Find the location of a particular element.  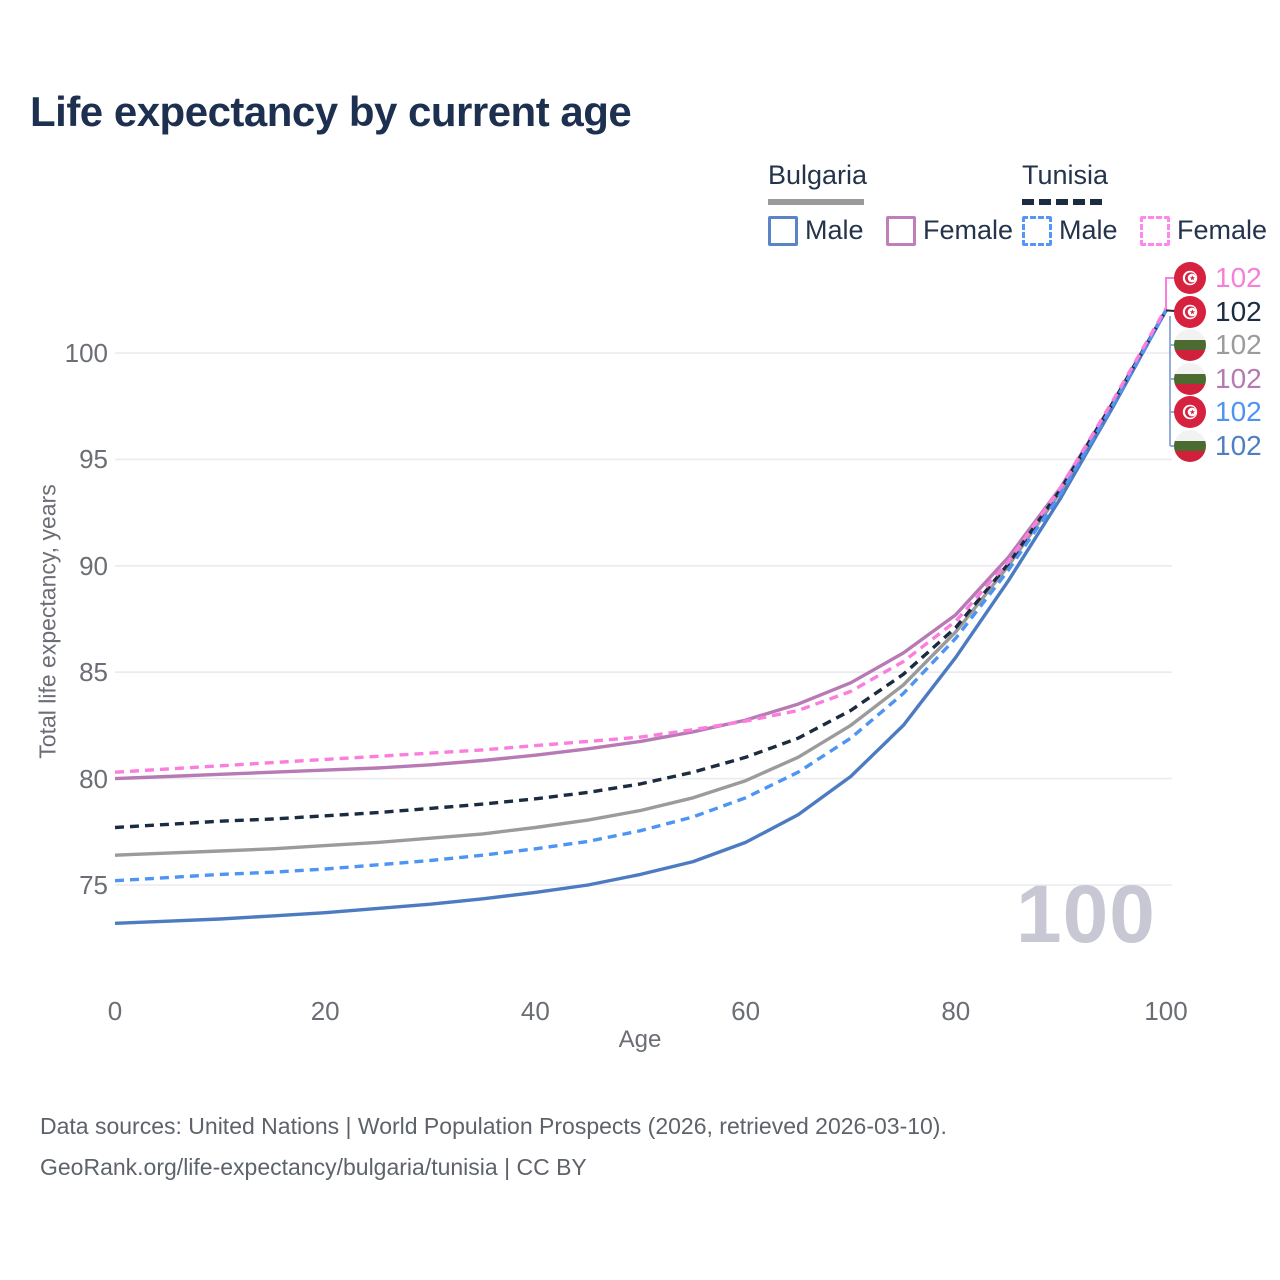

end-label-bulgaria-female: 102 is located at coordinates (1218, 379).